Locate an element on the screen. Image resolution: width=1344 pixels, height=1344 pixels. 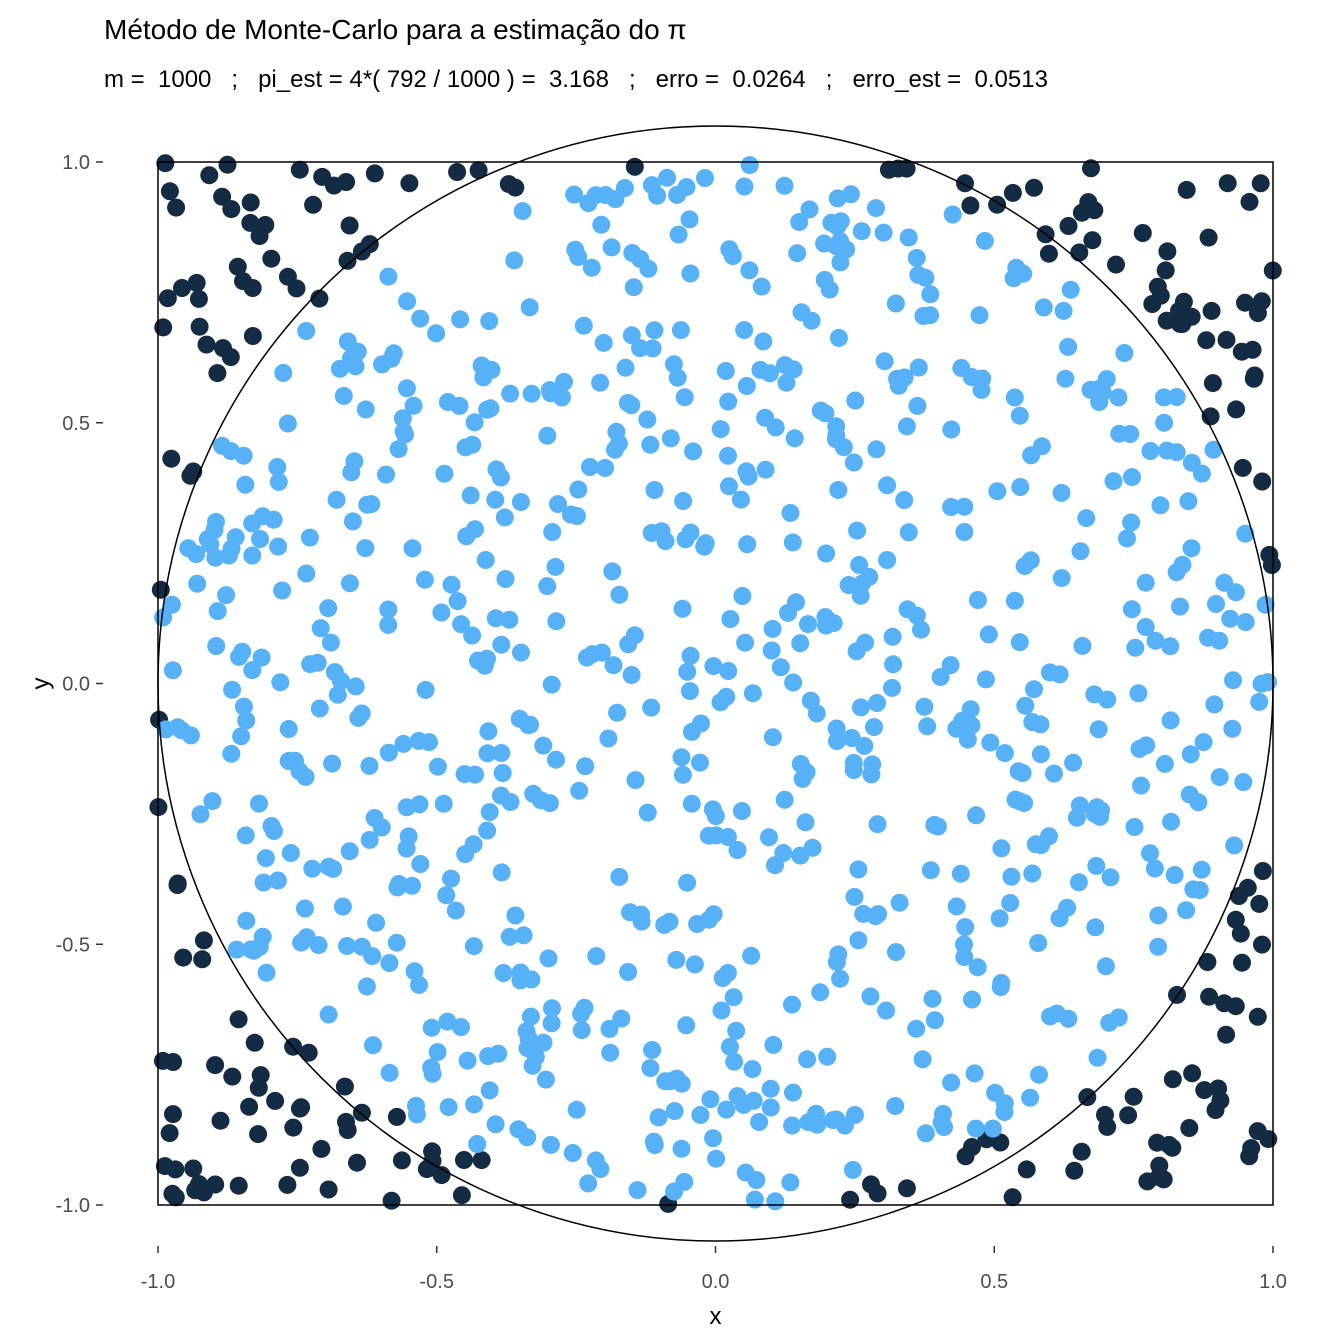
y-tick-label: 0.0 is located at coordinates (76, 685).